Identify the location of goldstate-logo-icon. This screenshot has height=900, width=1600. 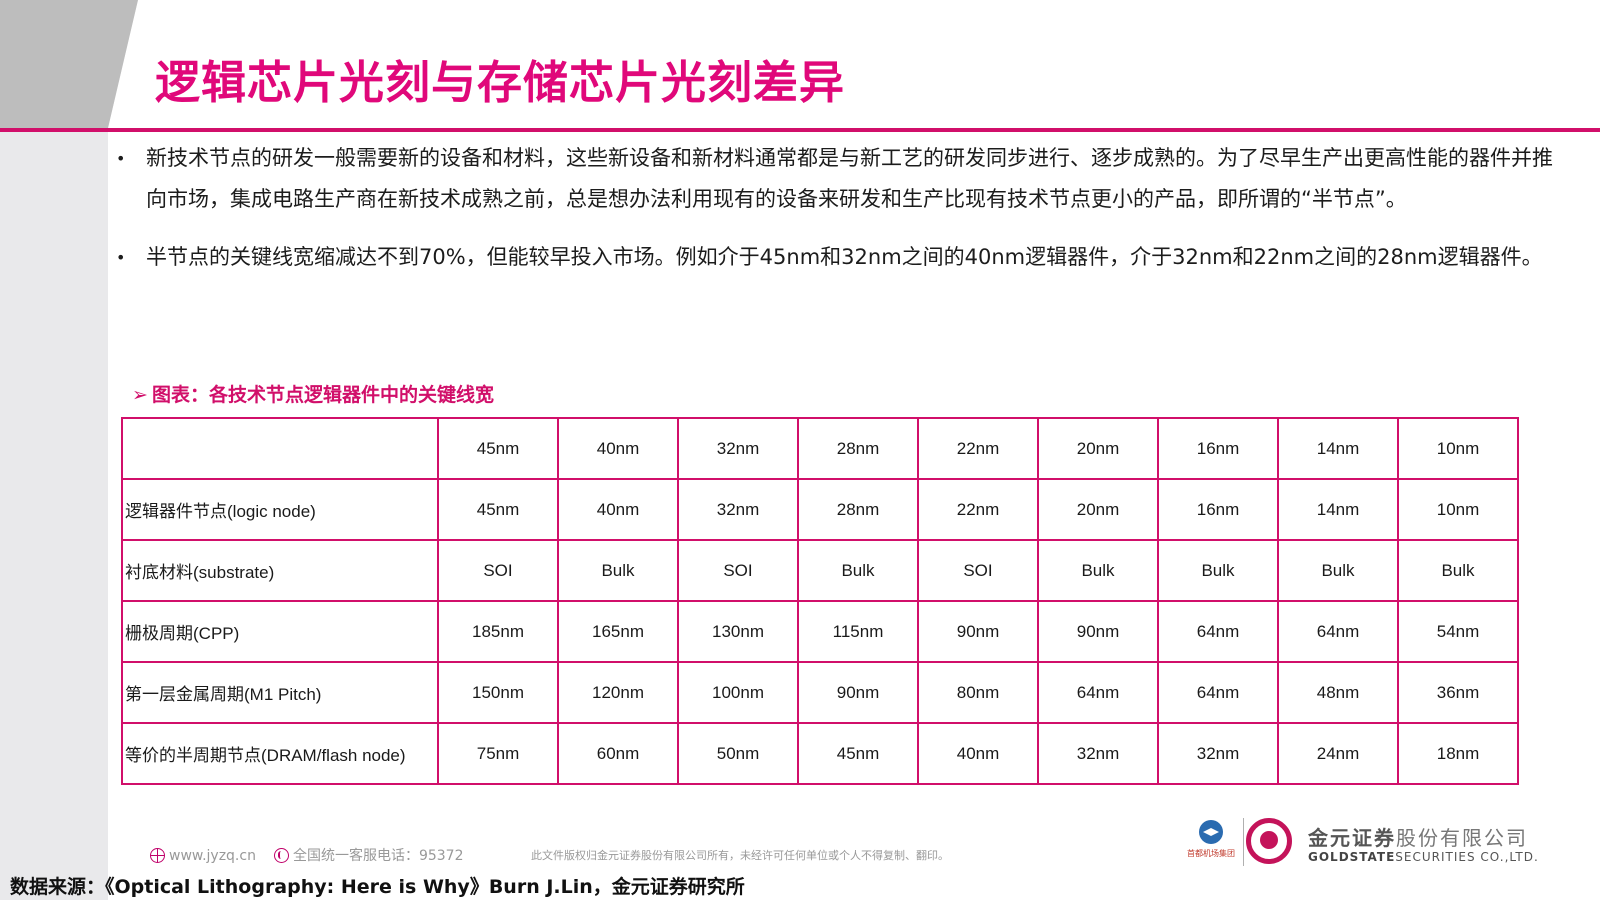
(1269, 841).